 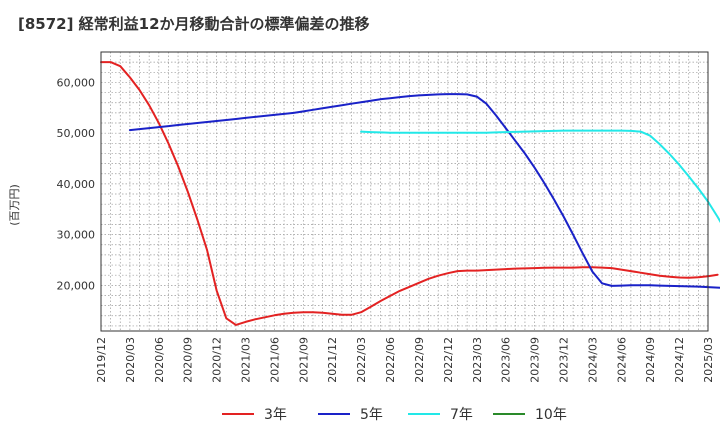 I want to click on x-tick-label: 2022/06, so click(x=390, y=360).